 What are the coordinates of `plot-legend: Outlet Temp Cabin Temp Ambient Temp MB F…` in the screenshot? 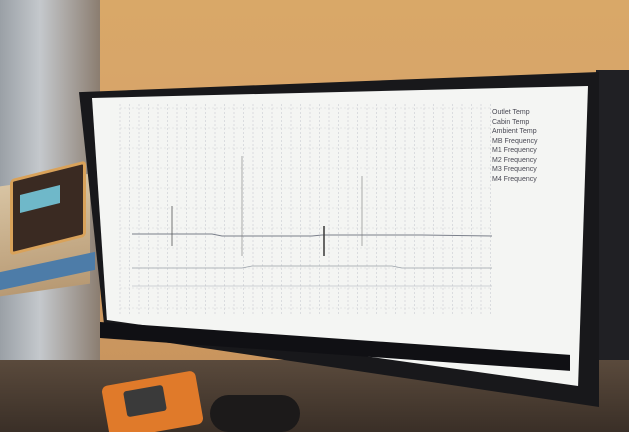 It's located at (533, 146).